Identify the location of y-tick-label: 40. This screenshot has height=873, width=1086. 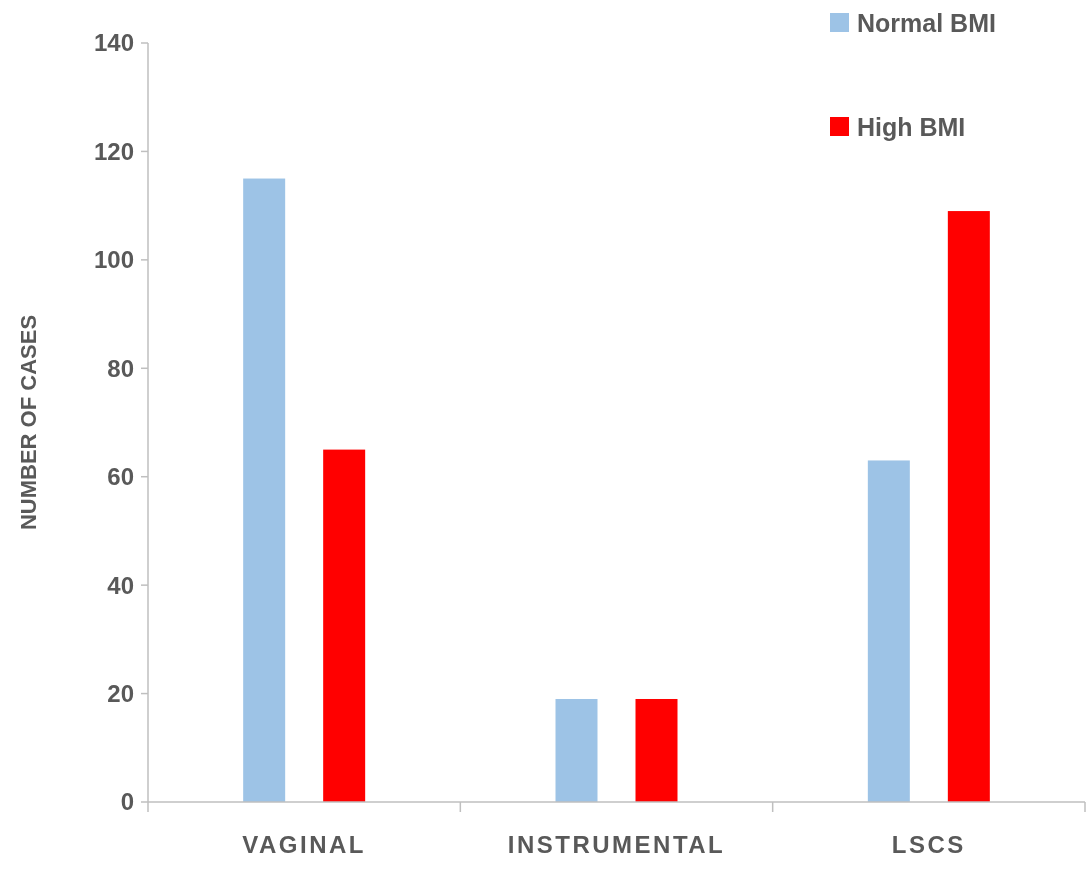
(120, 585).